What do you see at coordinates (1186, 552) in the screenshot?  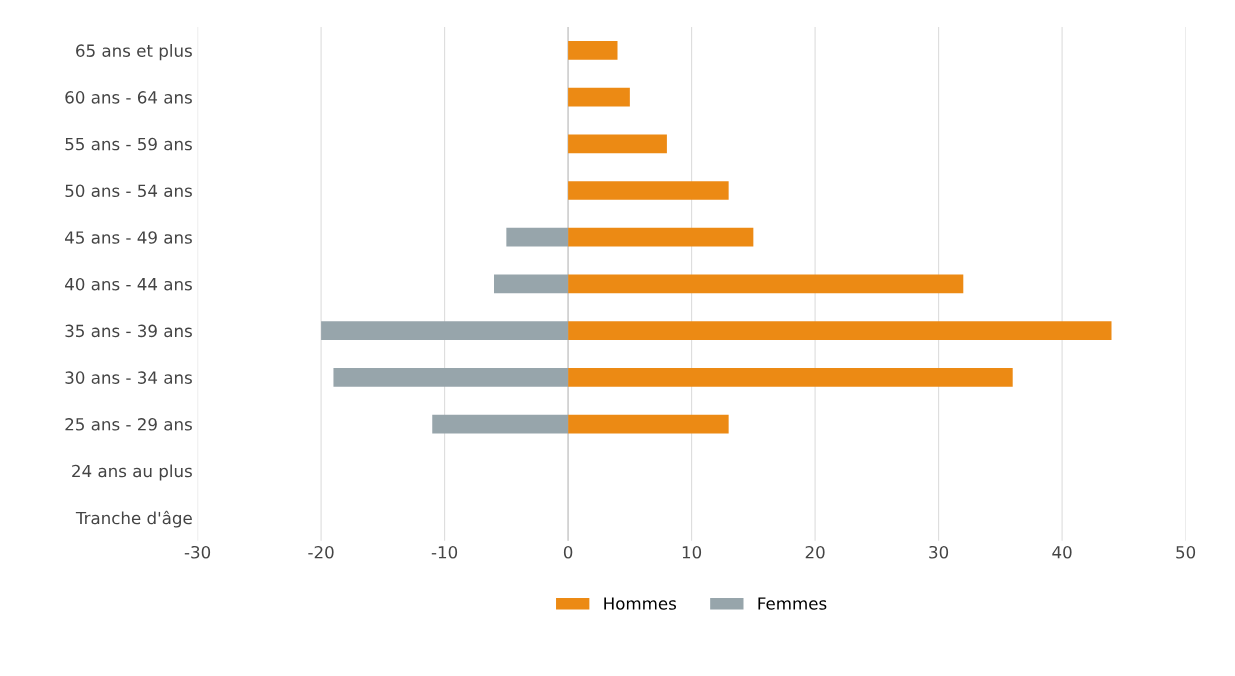 I see `x-tick-label: 50` at bounding box center [1186, 552].